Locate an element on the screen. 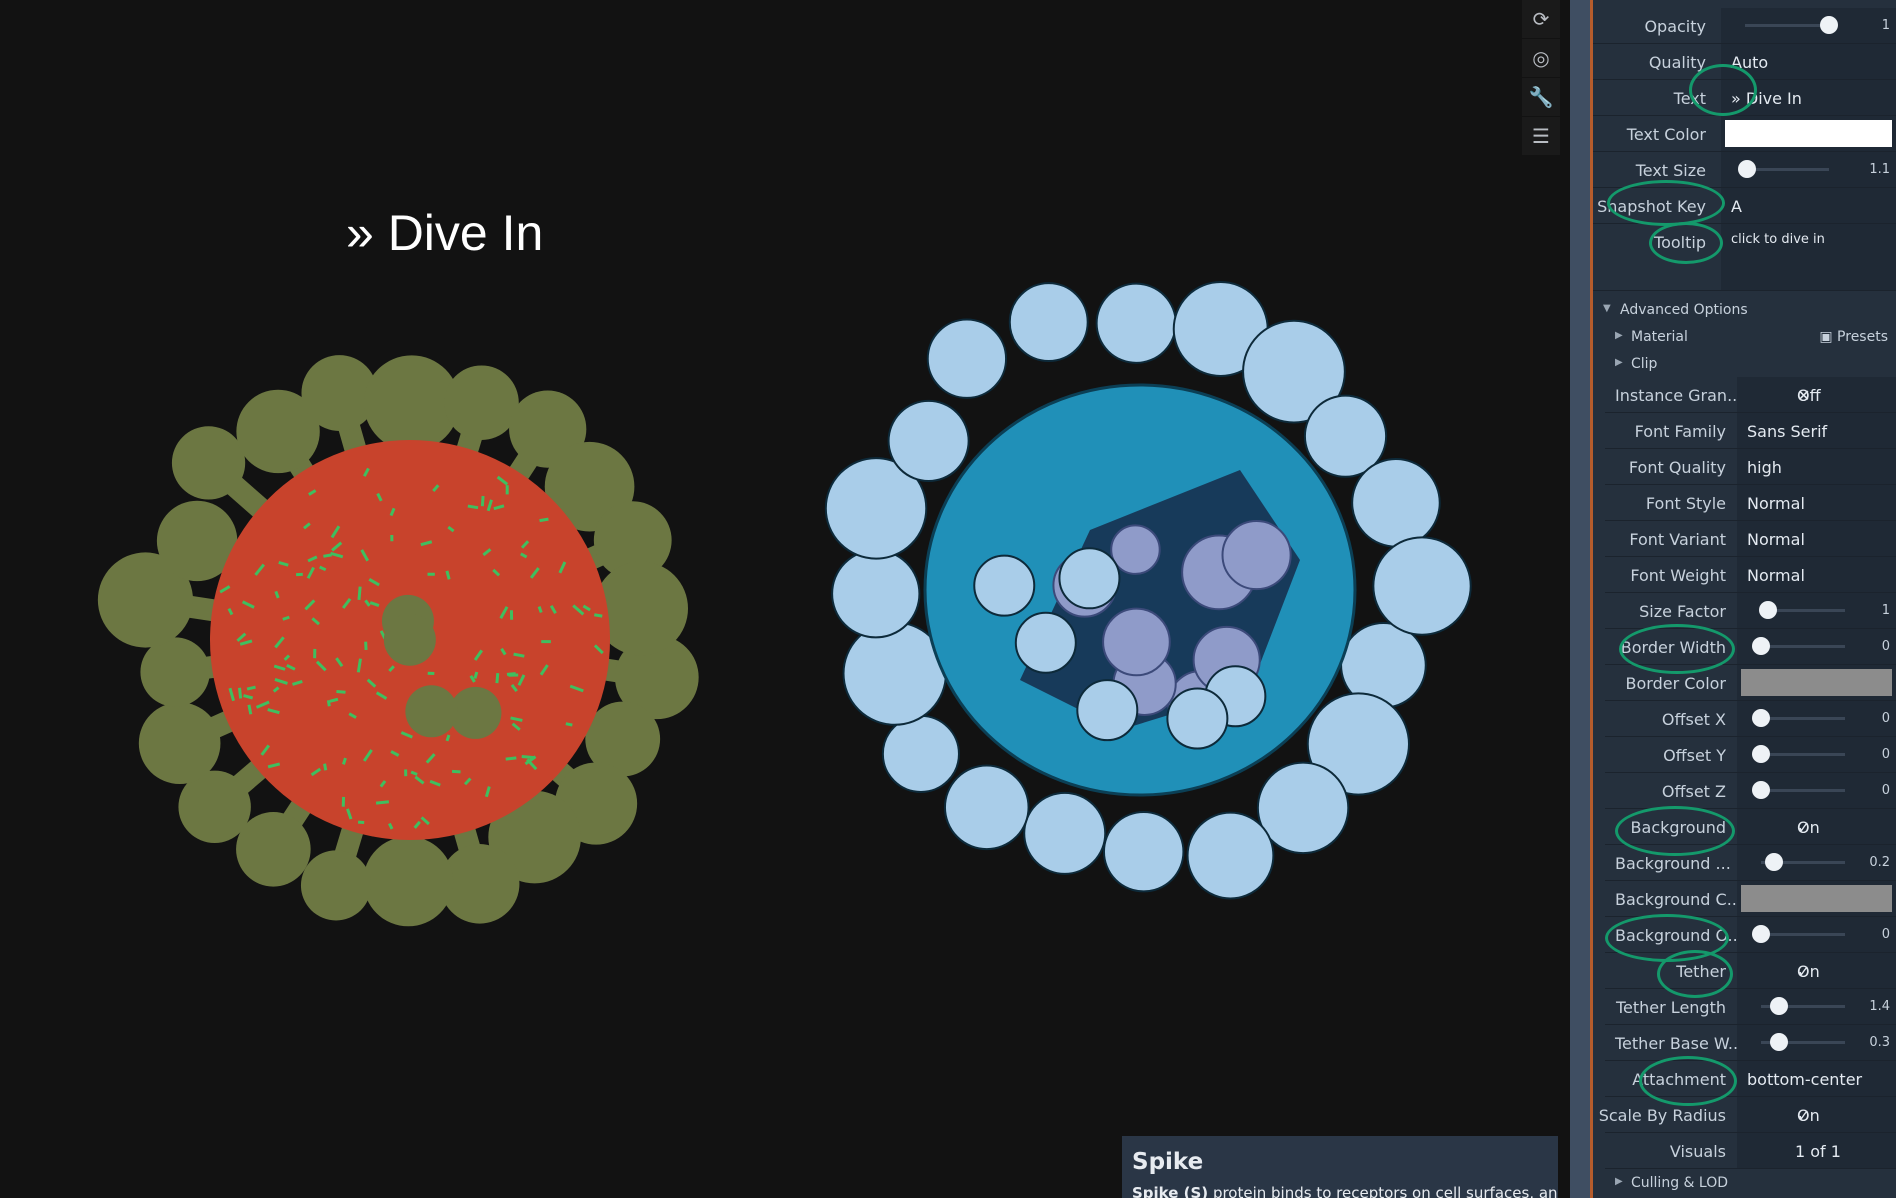 Image resolution: width=1896 pixels, height=1198 pixels. text-color-swatch is located at coordinates (1808, 133).